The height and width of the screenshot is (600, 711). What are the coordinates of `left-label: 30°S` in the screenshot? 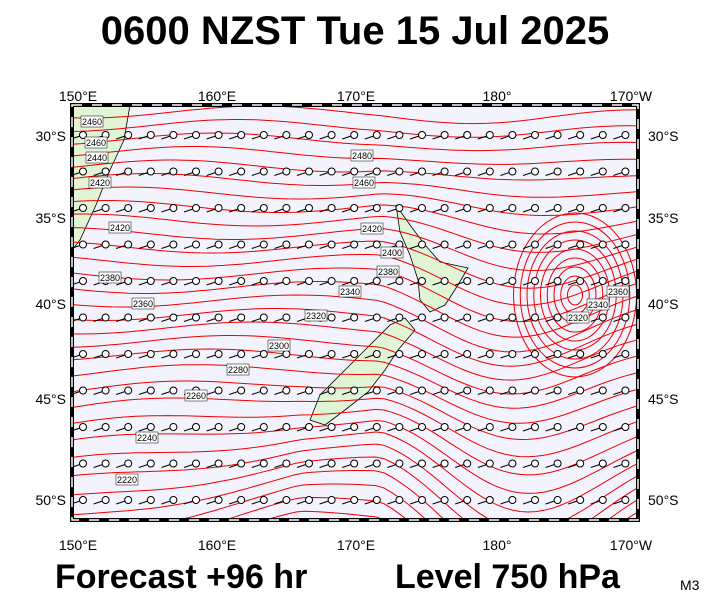 It's located at (50, 136).